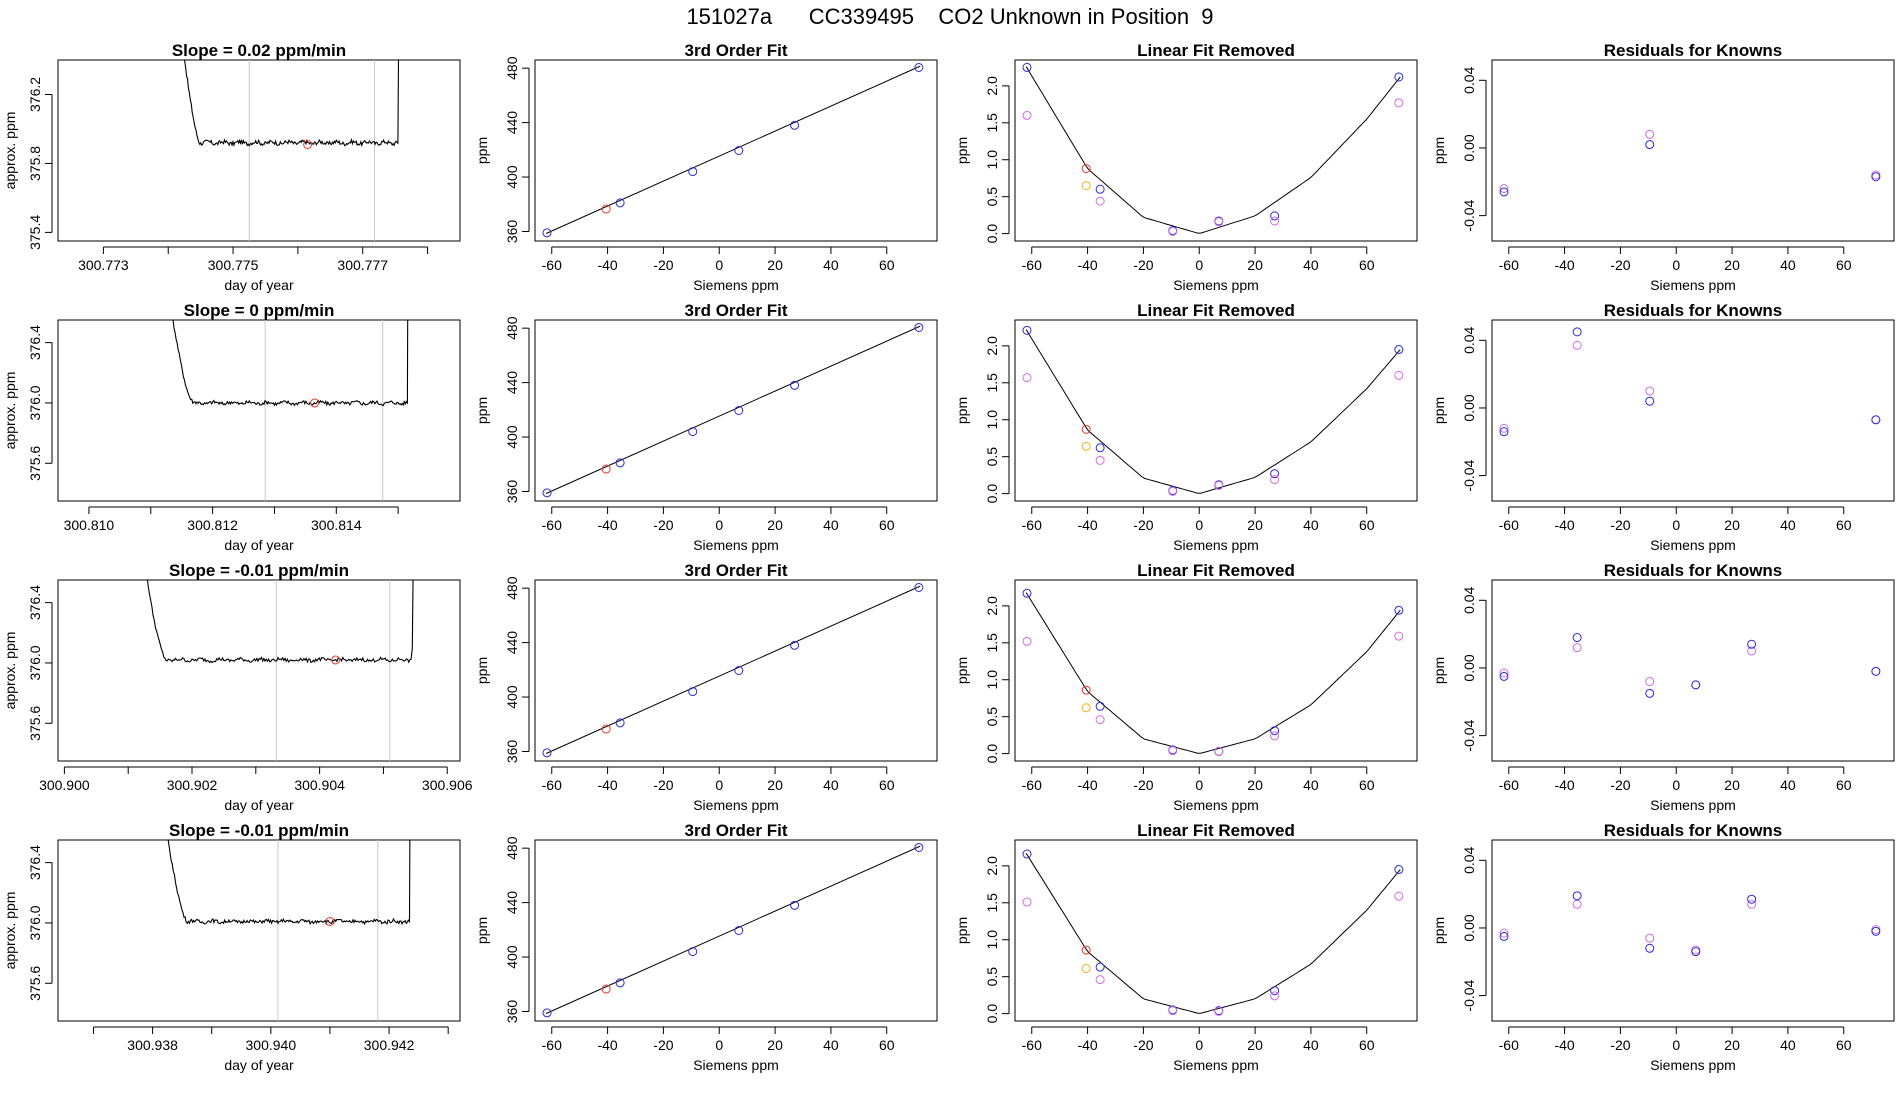 Image resolution: width=1900 pixels, height=1105 pixels. I want to click on y-tick-label: 1.0, so click(992, 420).